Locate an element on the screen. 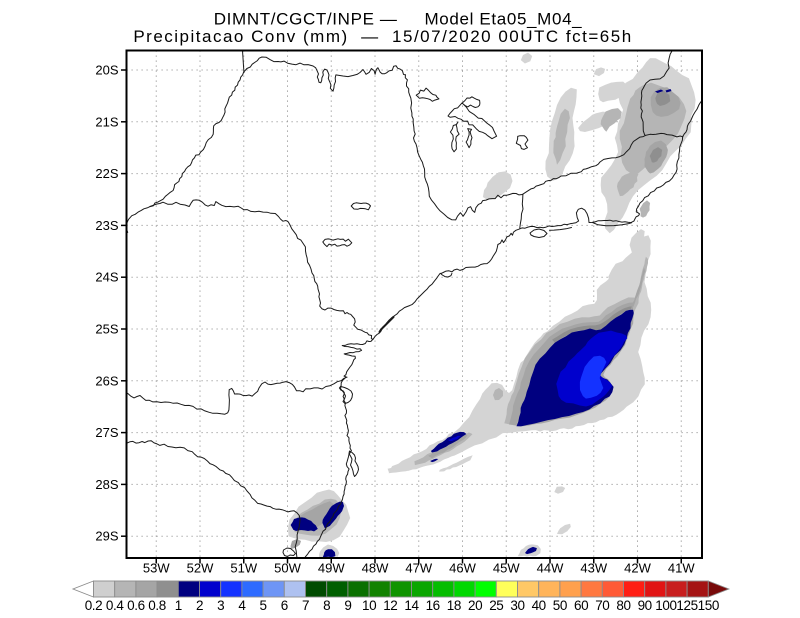 The height and width of the screenshot is (618, 800). lon-label: 42W is located at coordinates (637, 568).